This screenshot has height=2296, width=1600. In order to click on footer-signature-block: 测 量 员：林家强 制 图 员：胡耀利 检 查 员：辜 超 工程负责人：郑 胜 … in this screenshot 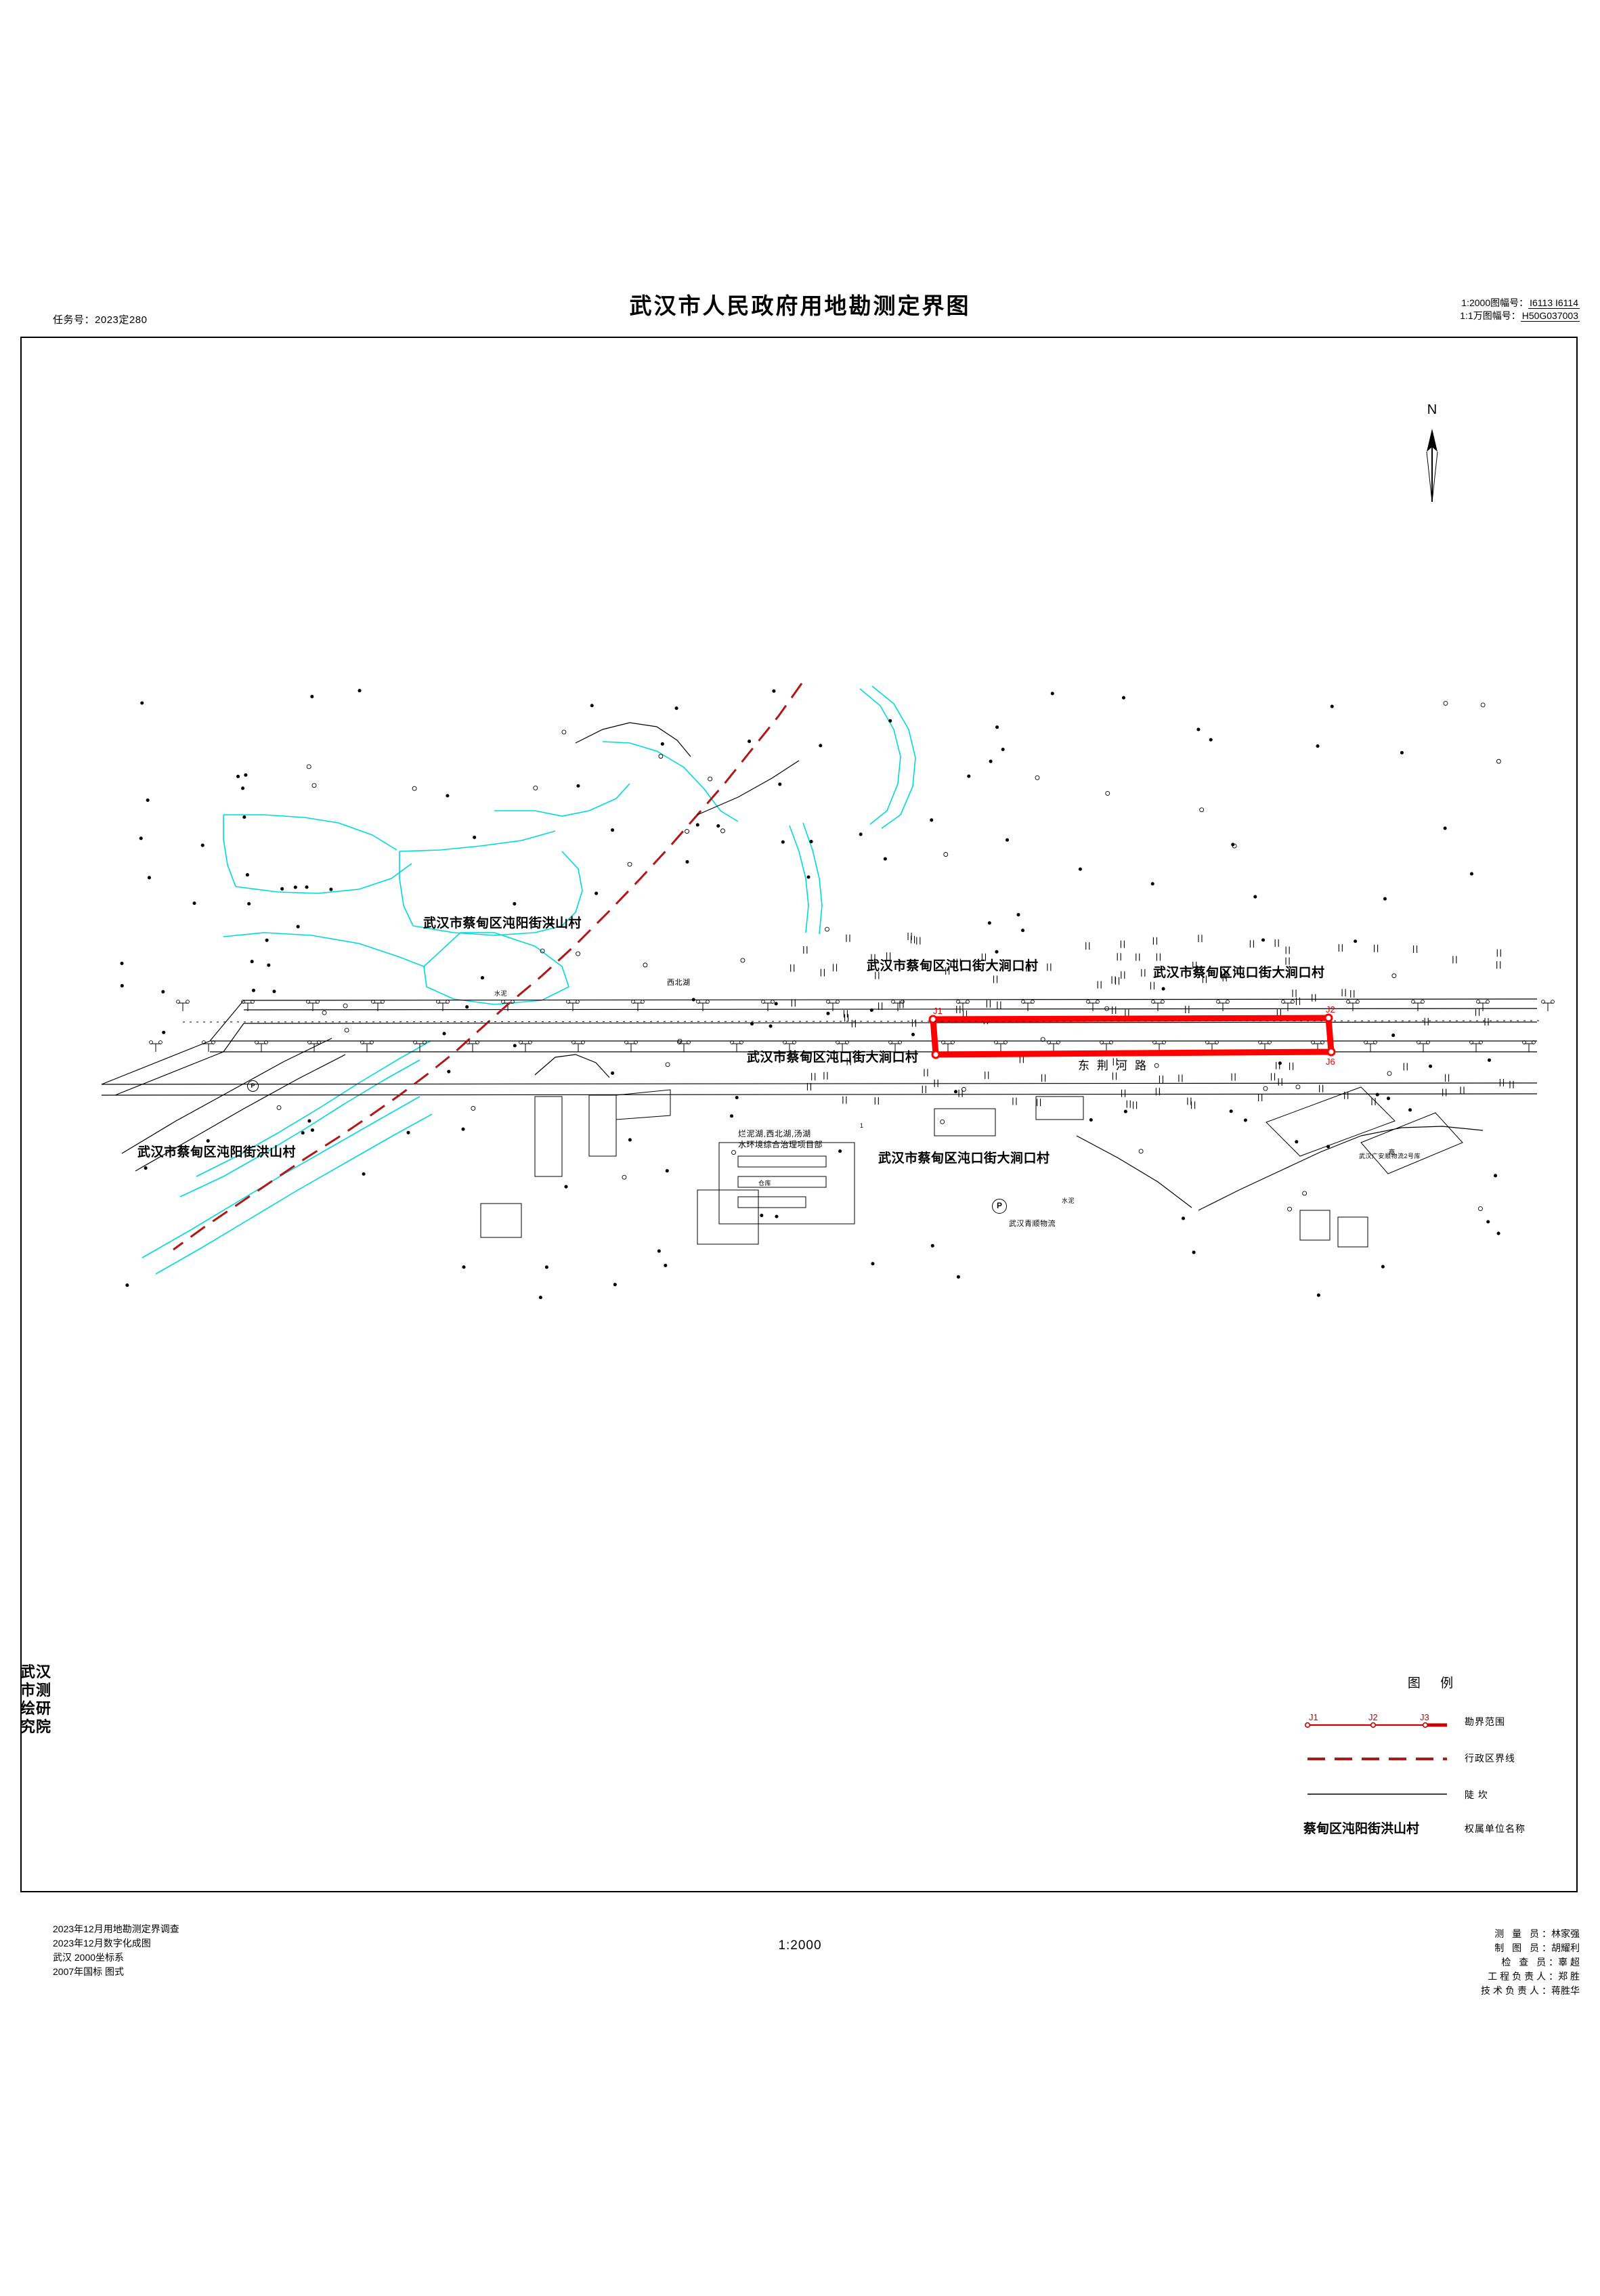, I will do `click(1530, 1962)`.